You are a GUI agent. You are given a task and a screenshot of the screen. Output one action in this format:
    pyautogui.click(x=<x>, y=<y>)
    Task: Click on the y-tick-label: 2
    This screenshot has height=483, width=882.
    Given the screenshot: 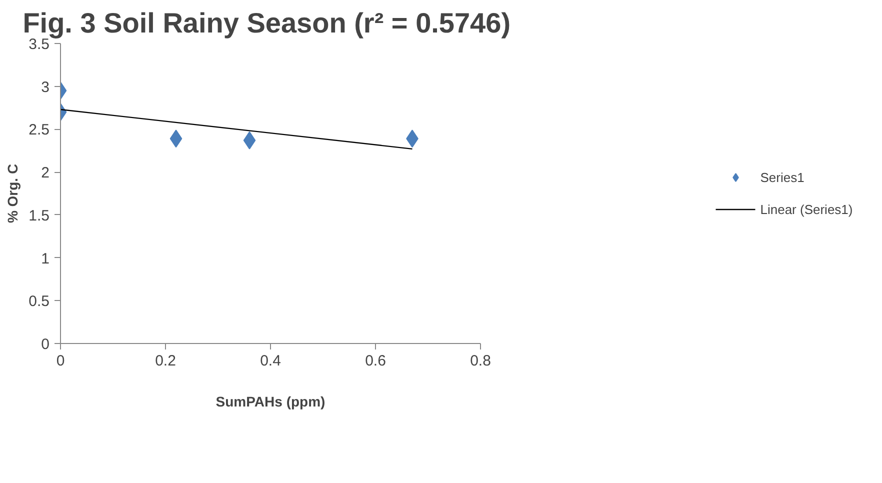 What is the action you would take?
    pyautogui.click(x=45, y=173)
    